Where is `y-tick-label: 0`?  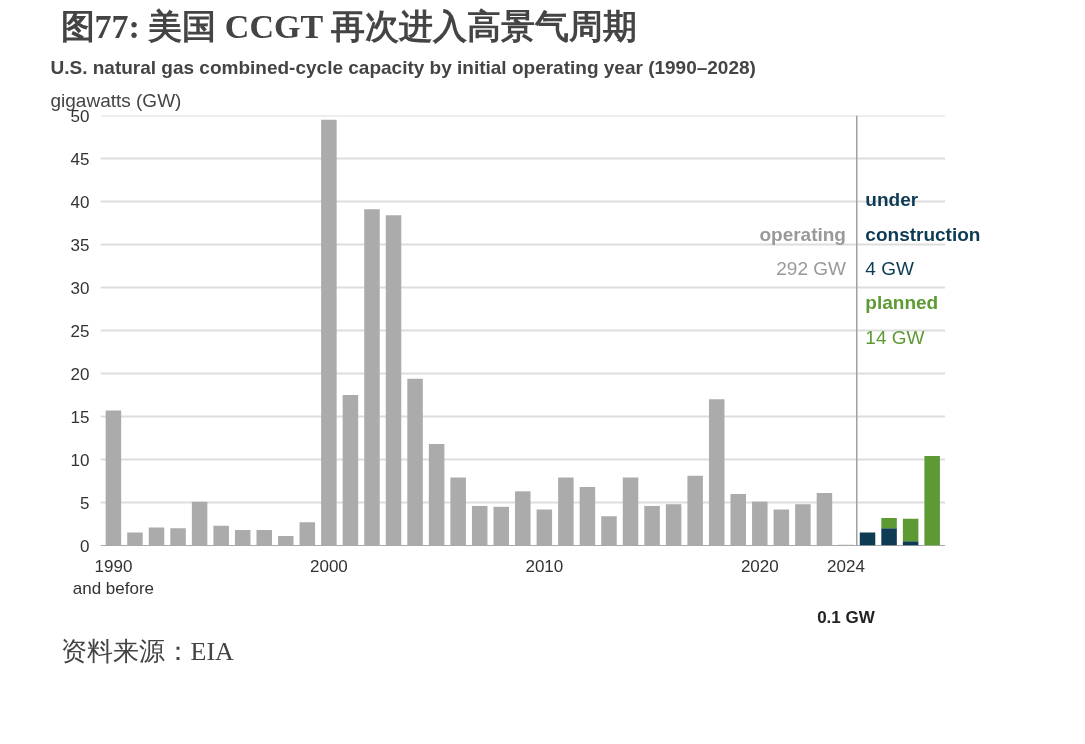
y-tick-label: 0 is located at coordinates (85, 546).